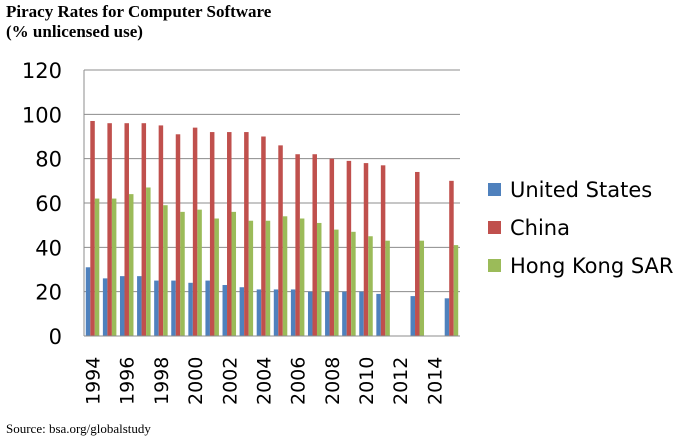 The image size is (690, 444). I want to click on x-tick-label: 2000, so click(196, 381).